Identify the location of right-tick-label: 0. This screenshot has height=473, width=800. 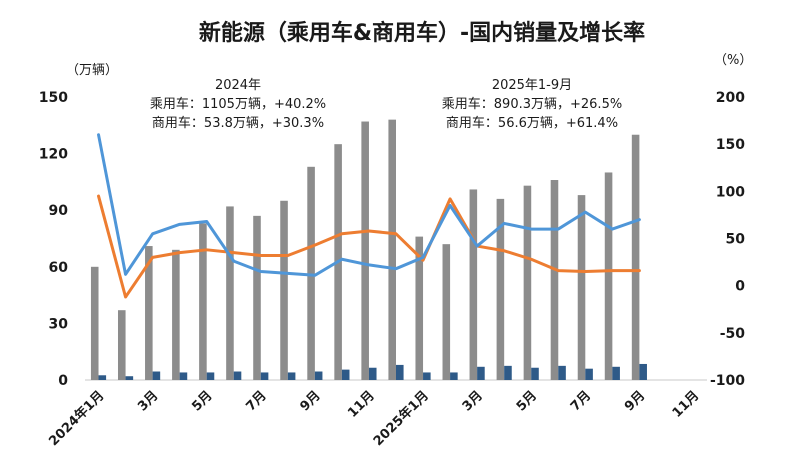
(740, 287).